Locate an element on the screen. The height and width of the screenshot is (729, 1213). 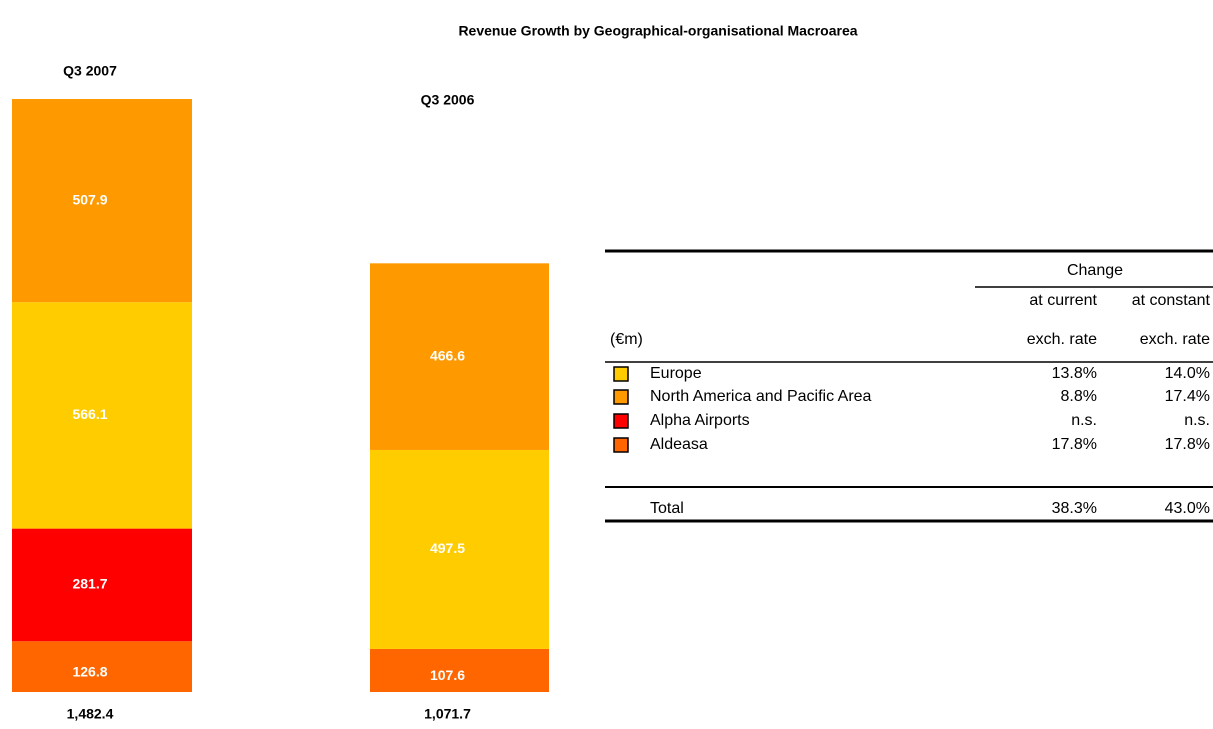
value-label: 566.1 is located at coordinates (89, 414).